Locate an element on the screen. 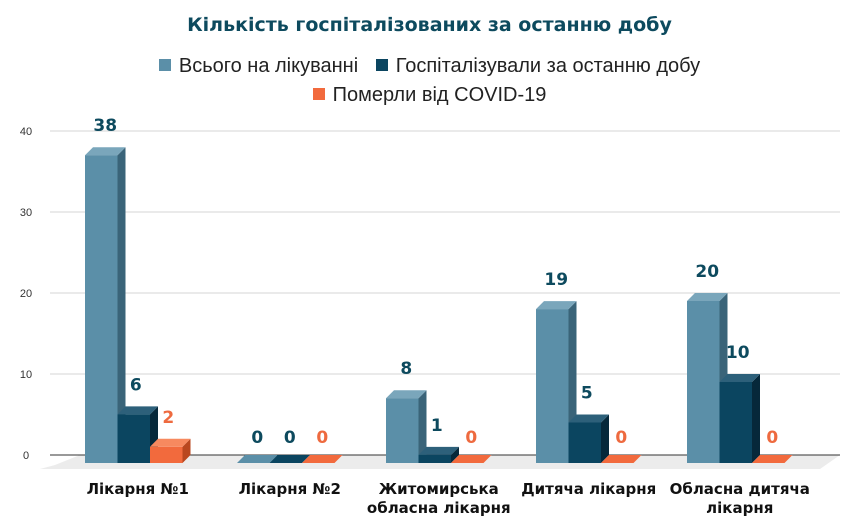  legend-label-total: Всього на лікуванні is located at coordinates (268, 66).